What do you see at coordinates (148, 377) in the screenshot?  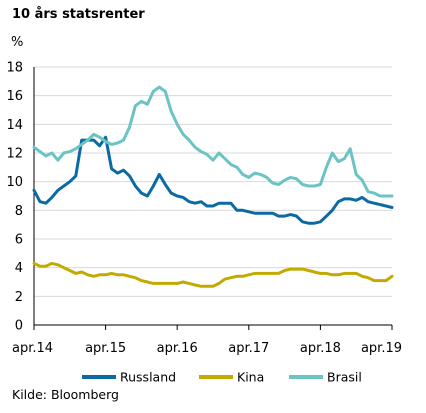 I see `legend-label-russland: Russland` at bounding box center [148, 377].